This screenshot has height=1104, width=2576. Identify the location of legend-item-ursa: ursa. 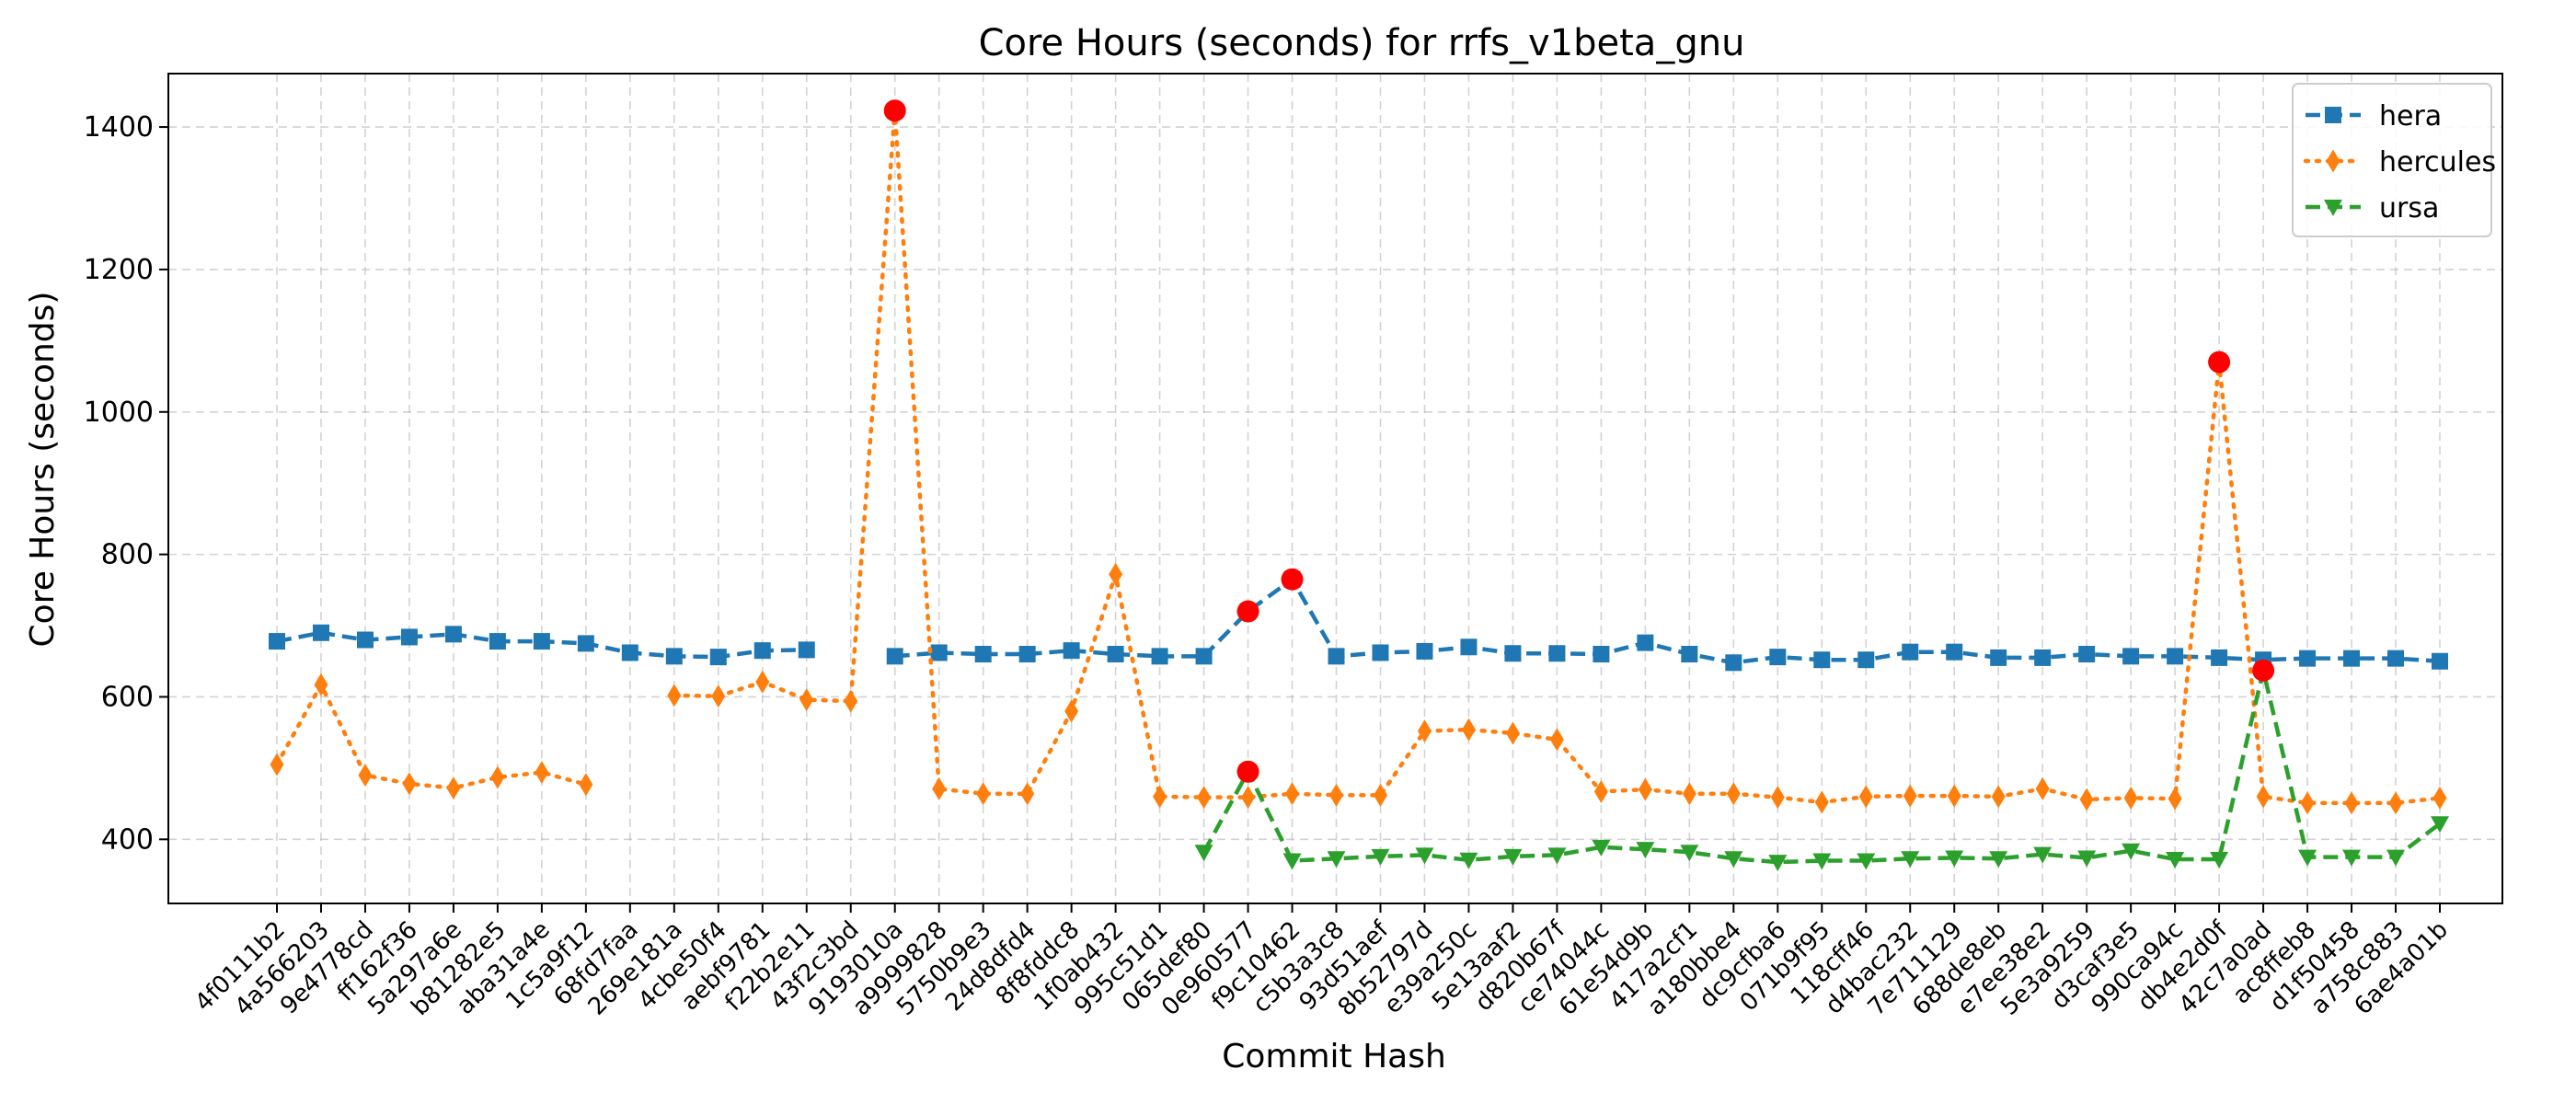
(2372, 208).